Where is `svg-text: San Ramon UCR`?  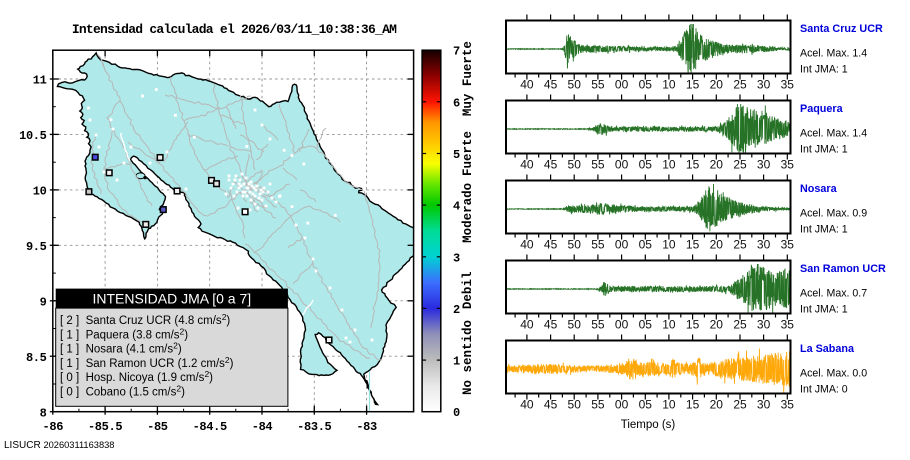 svg-text: San Ramon UCR is located at coordinates (843, 269).